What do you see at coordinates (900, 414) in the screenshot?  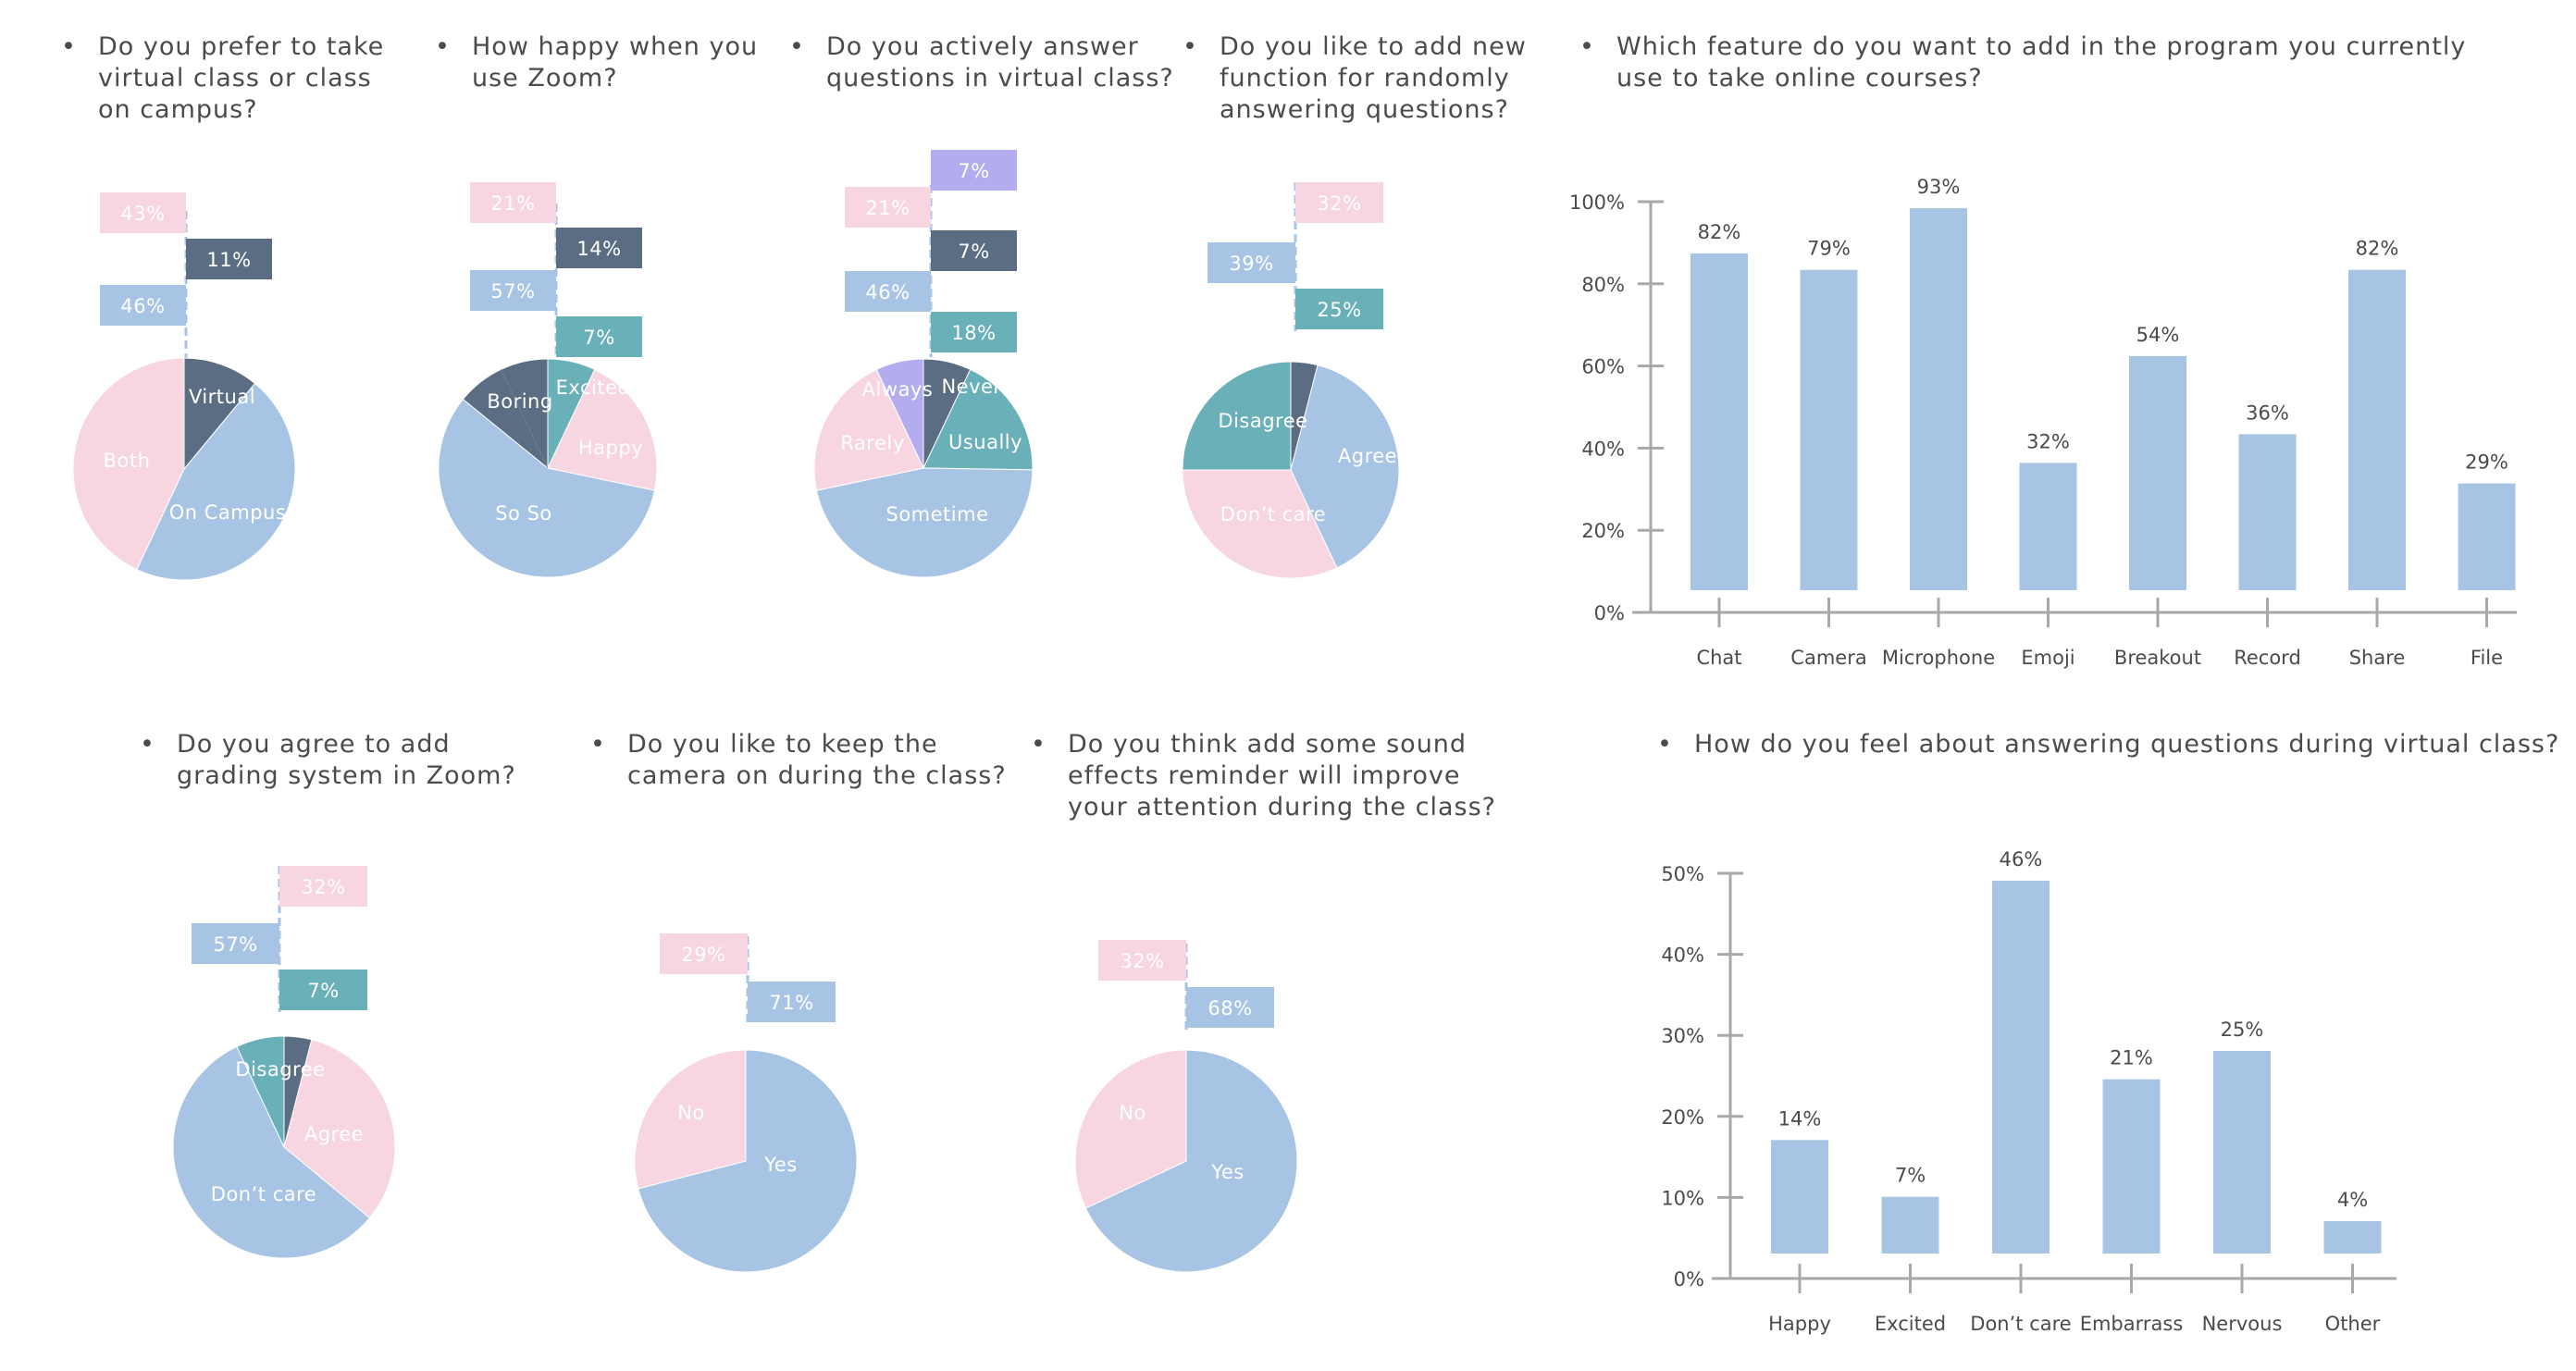 I see `pie-slice-always` at bounding box center [900, 414].